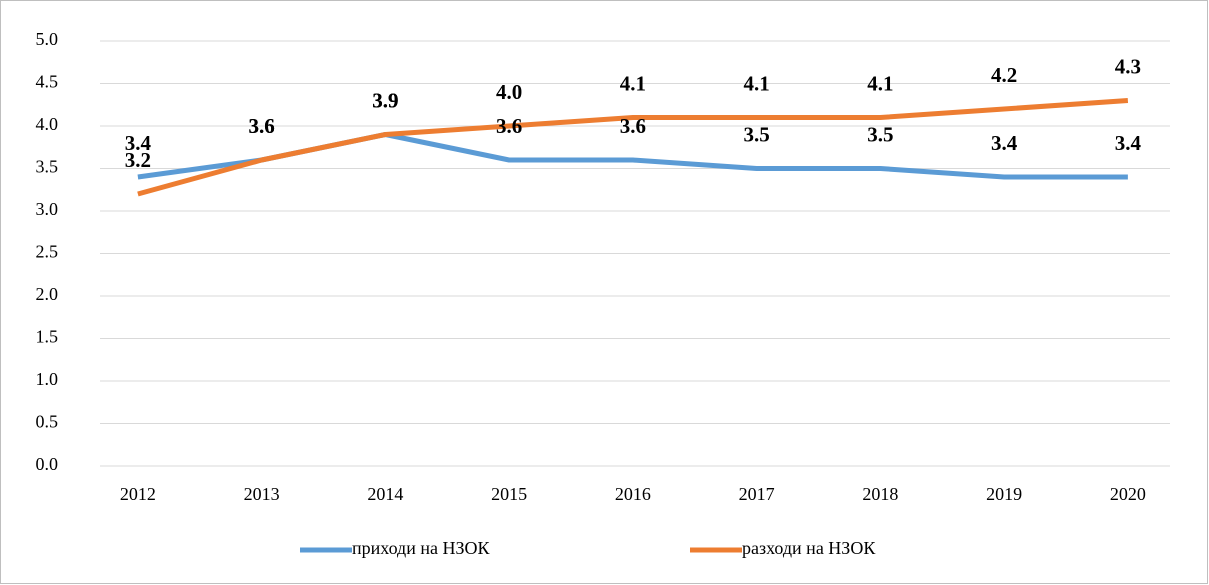 This screenshot has width=1209, height=585. Describe the element at coordinates (47, 124) in the screenshot. I see `y-tick-label: 4.0` at that location.